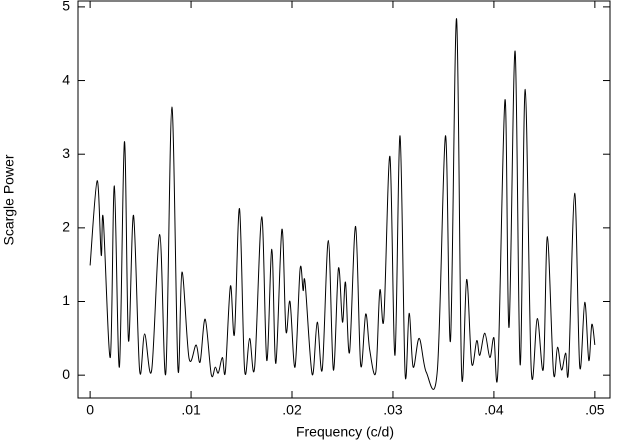 Image resolution: width=622 pixels, height=443 pixels. I want to click on x-tick-label: .03, so click(393, 410).